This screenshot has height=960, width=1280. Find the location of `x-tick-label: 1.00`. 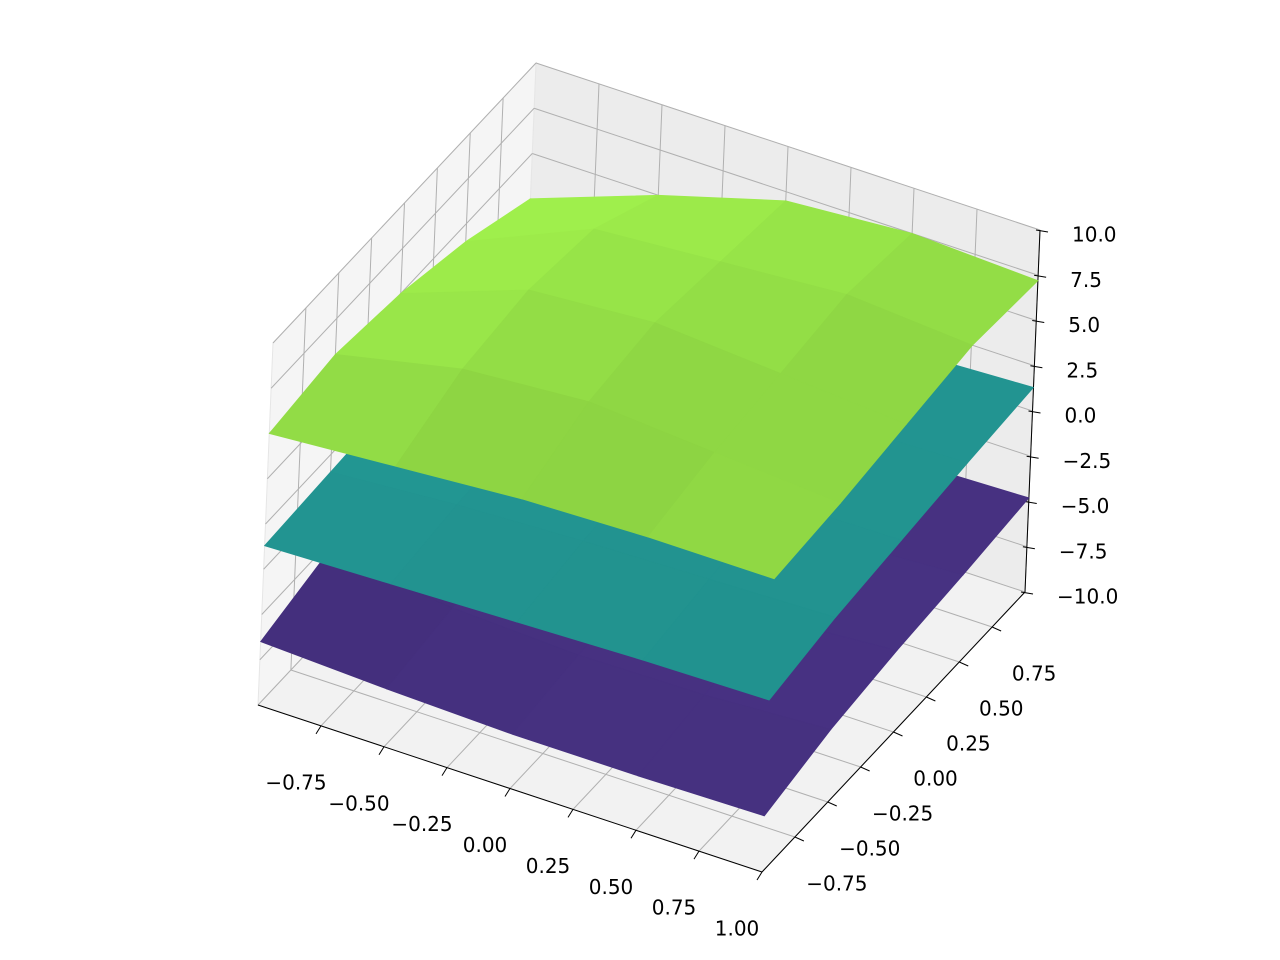

x-tick-label: 1.00 is located at coordinates (737, 929).